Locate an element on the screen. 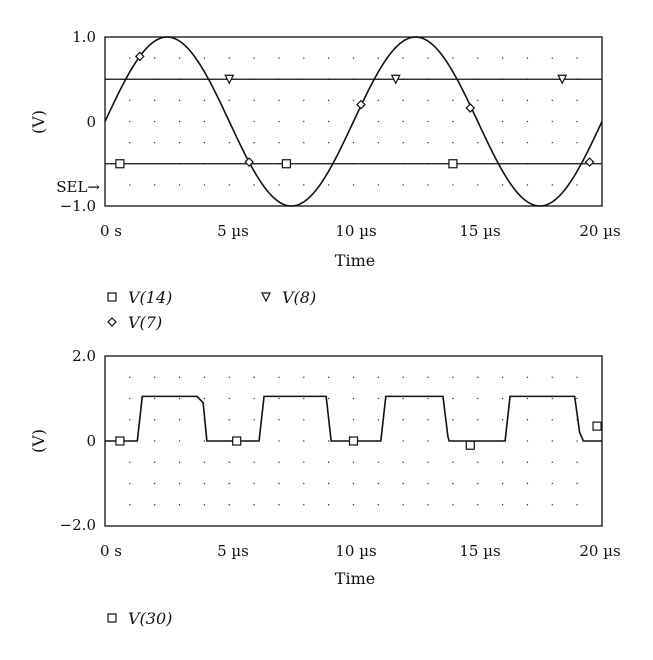 This screenshot has width=653, height=660. x-tick-top-15: 15 µs is located at coordinates (479, 231).